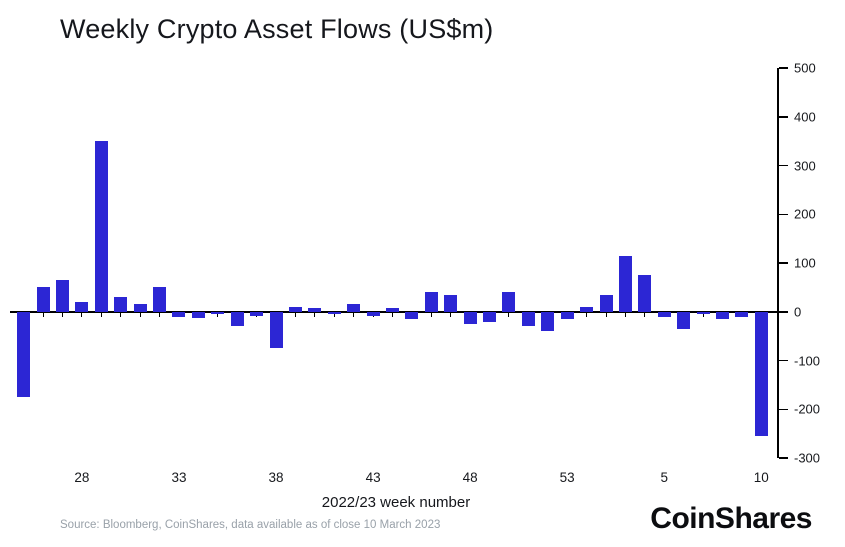  I want to click on y-tick-label: 0, so click(798, 312).